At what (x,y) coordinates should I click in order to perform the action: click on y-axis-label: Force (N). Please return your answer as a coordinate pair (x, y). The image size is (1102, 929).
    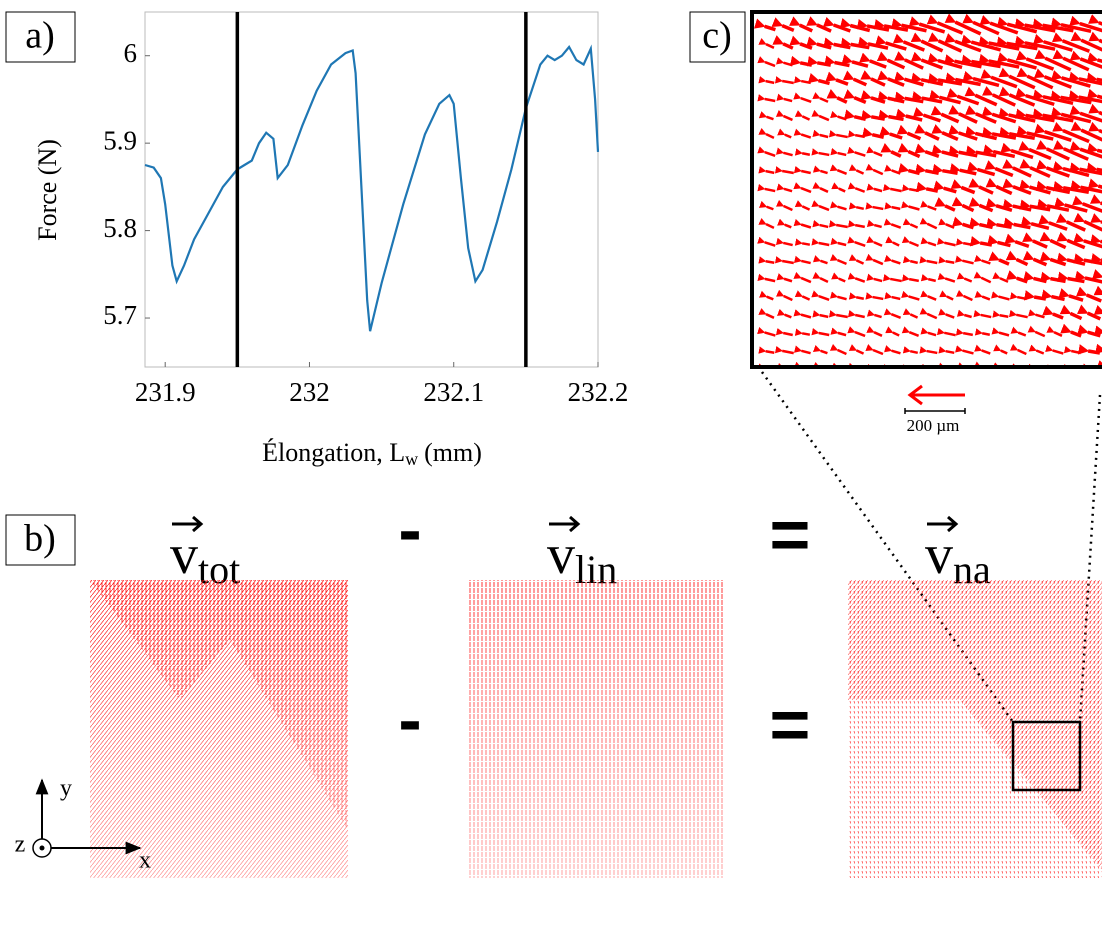
    Looking at the image, I should click on (47, 190).